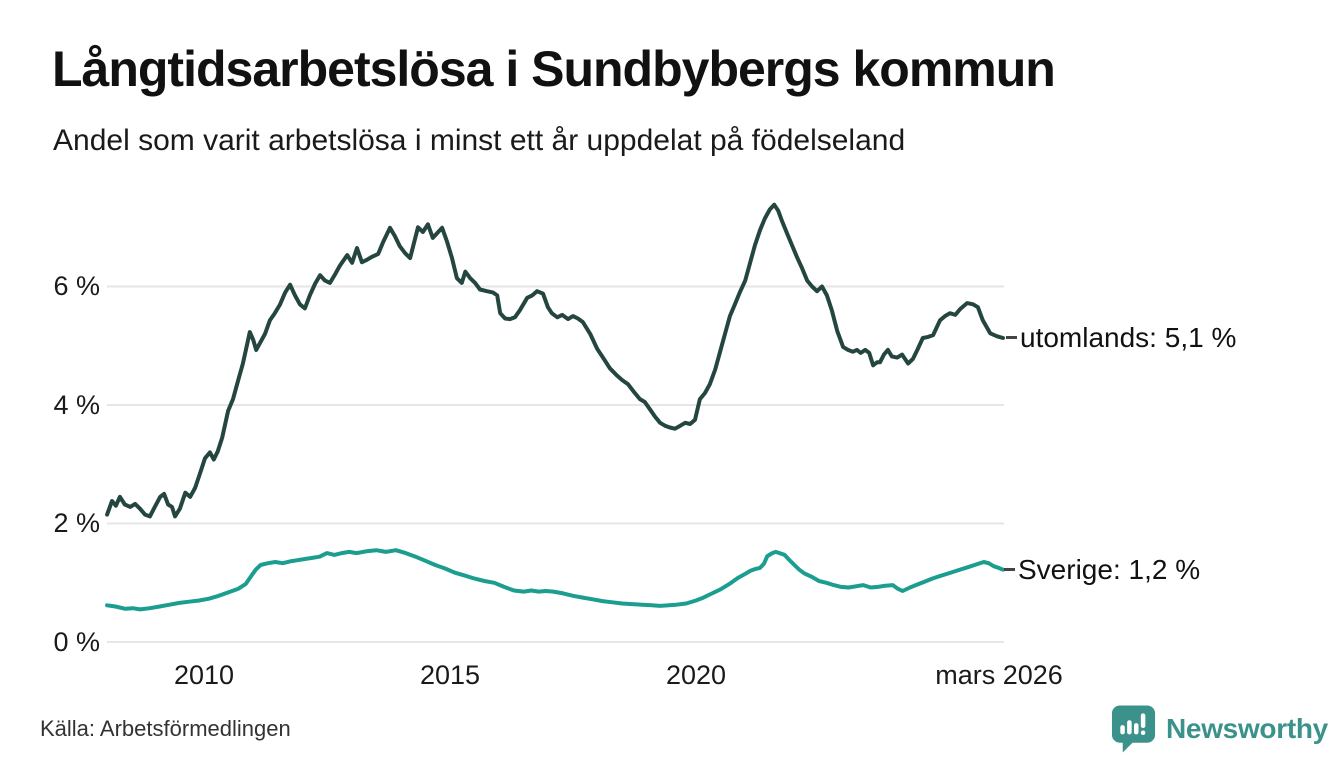  What do you see at coordinates (76, 642) in the screenshot?
I see `y-axis-tick-label-0: 0 %` at bounding box center [76, 642].